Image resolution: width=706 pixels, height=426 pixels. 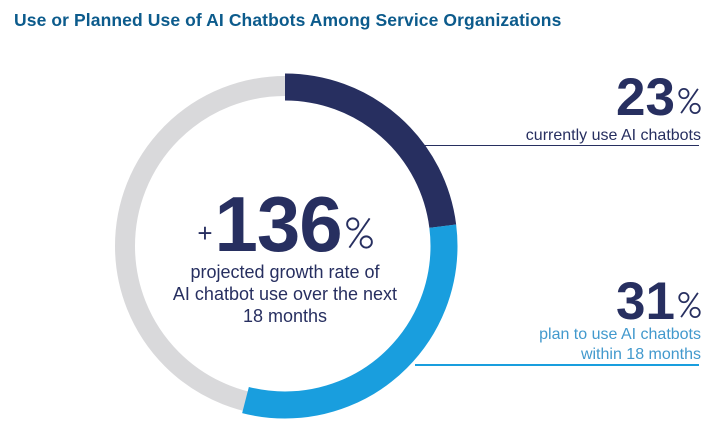 What do you see at coordinates (613, 97) in the screenshot?
I see `callout-current-number: 23` at bounding box center [613, 97].